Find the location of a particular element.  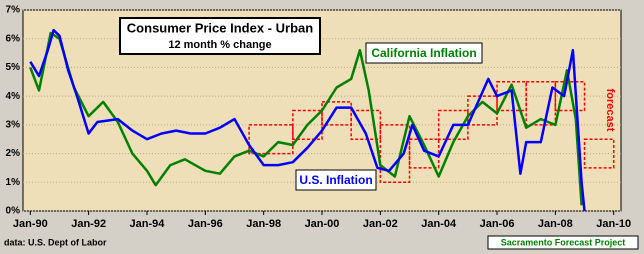

x-tick-label: Jan-94 is located at coordinates (148, 224).